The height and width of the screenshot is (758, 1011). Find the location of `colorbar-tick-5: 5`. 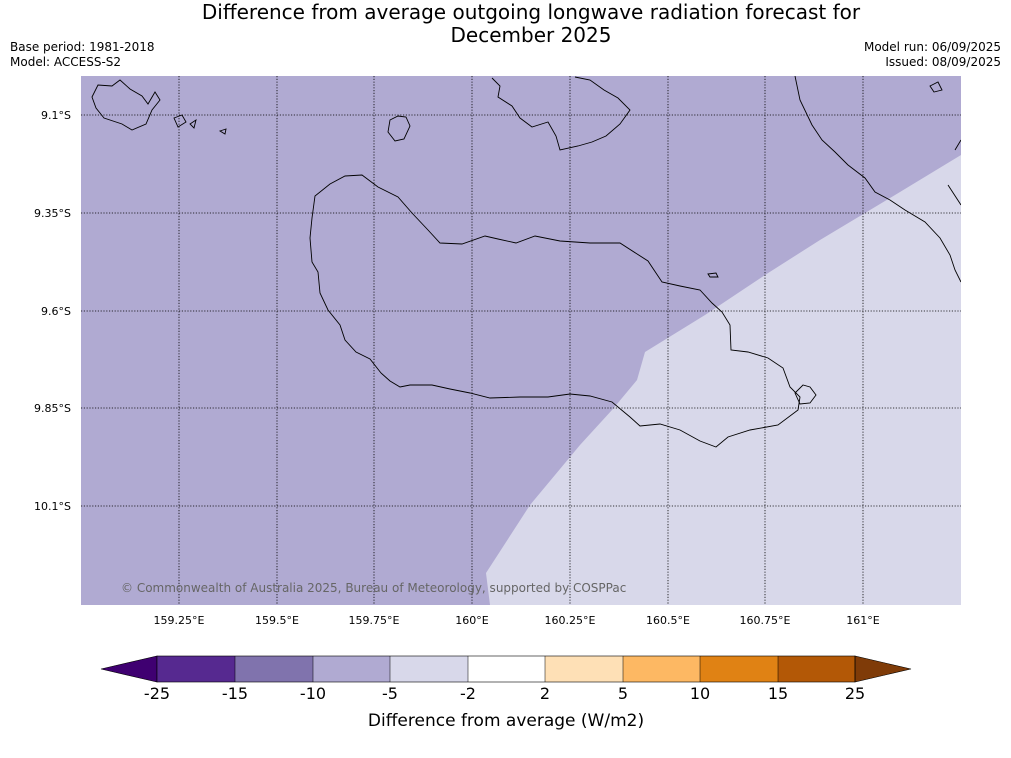

colorbar-tick-5: 5 is located at coordinates (623, 693).